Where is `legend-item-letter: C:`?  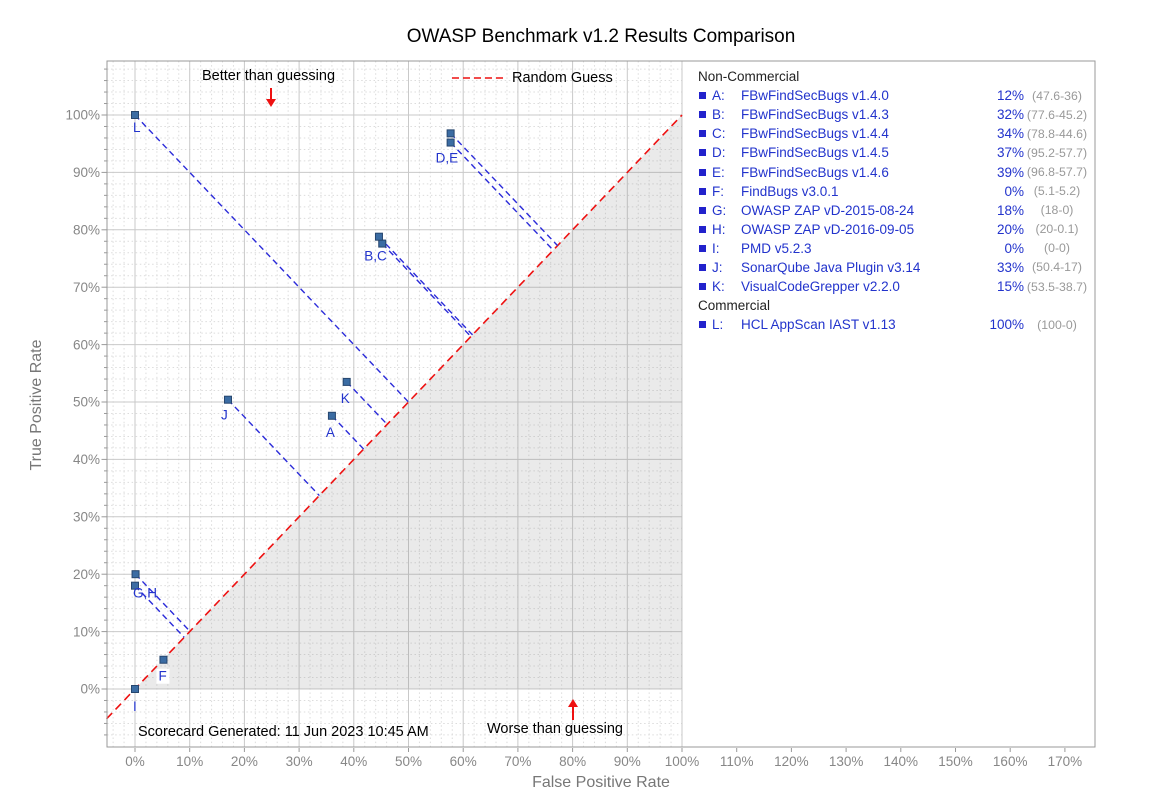
legend-item-letter: C: is located at coordinates (719, 134).